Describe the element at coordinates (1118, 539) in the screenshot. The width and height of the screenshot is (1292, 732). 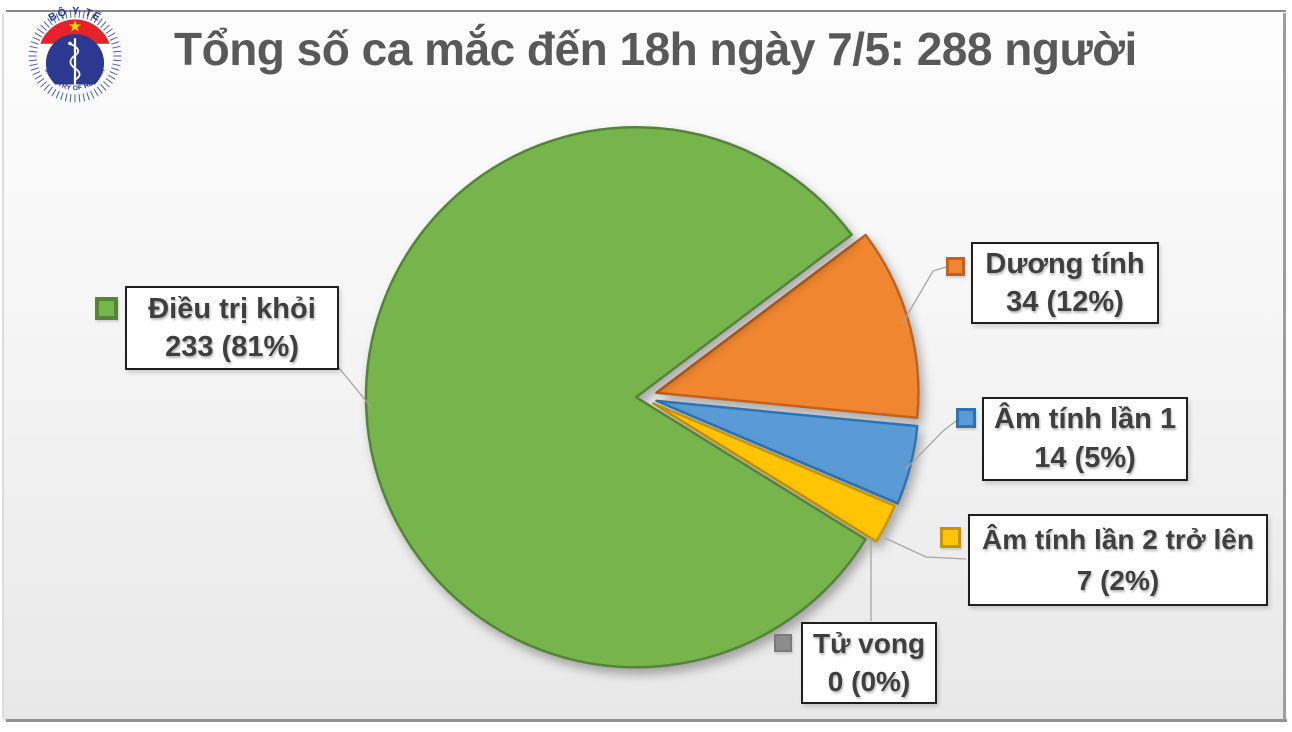
I see `slice-label: Âm tính lần 2 trở lên` at that location.